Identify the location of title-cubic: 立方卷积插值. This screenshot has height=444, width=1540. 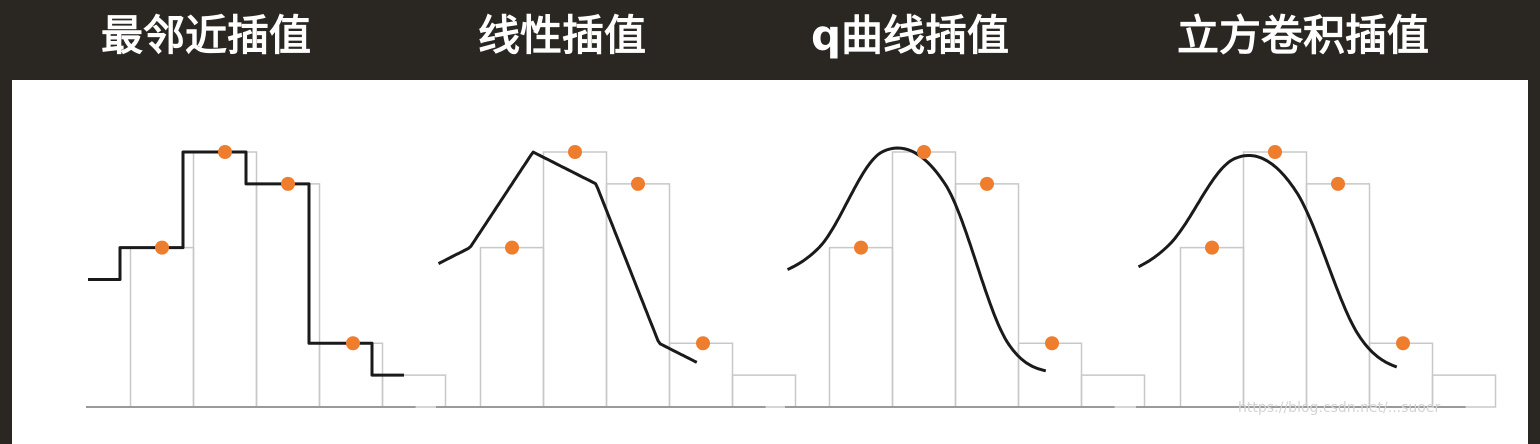
(1303, 35).